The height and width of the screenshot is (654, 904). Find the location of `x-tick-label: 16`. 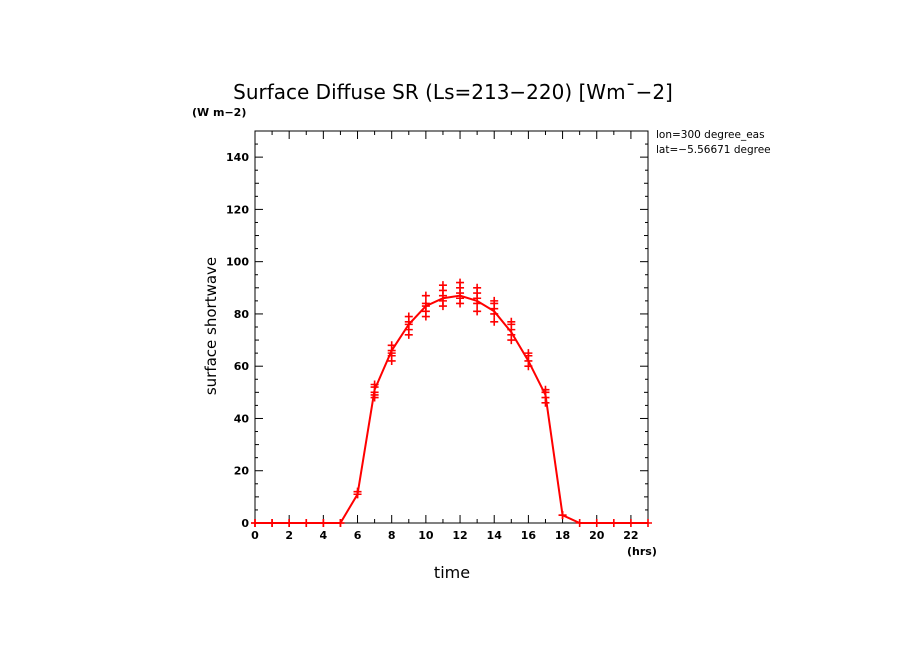

x-tick-label: 16 is located at coordinates (529, 535).